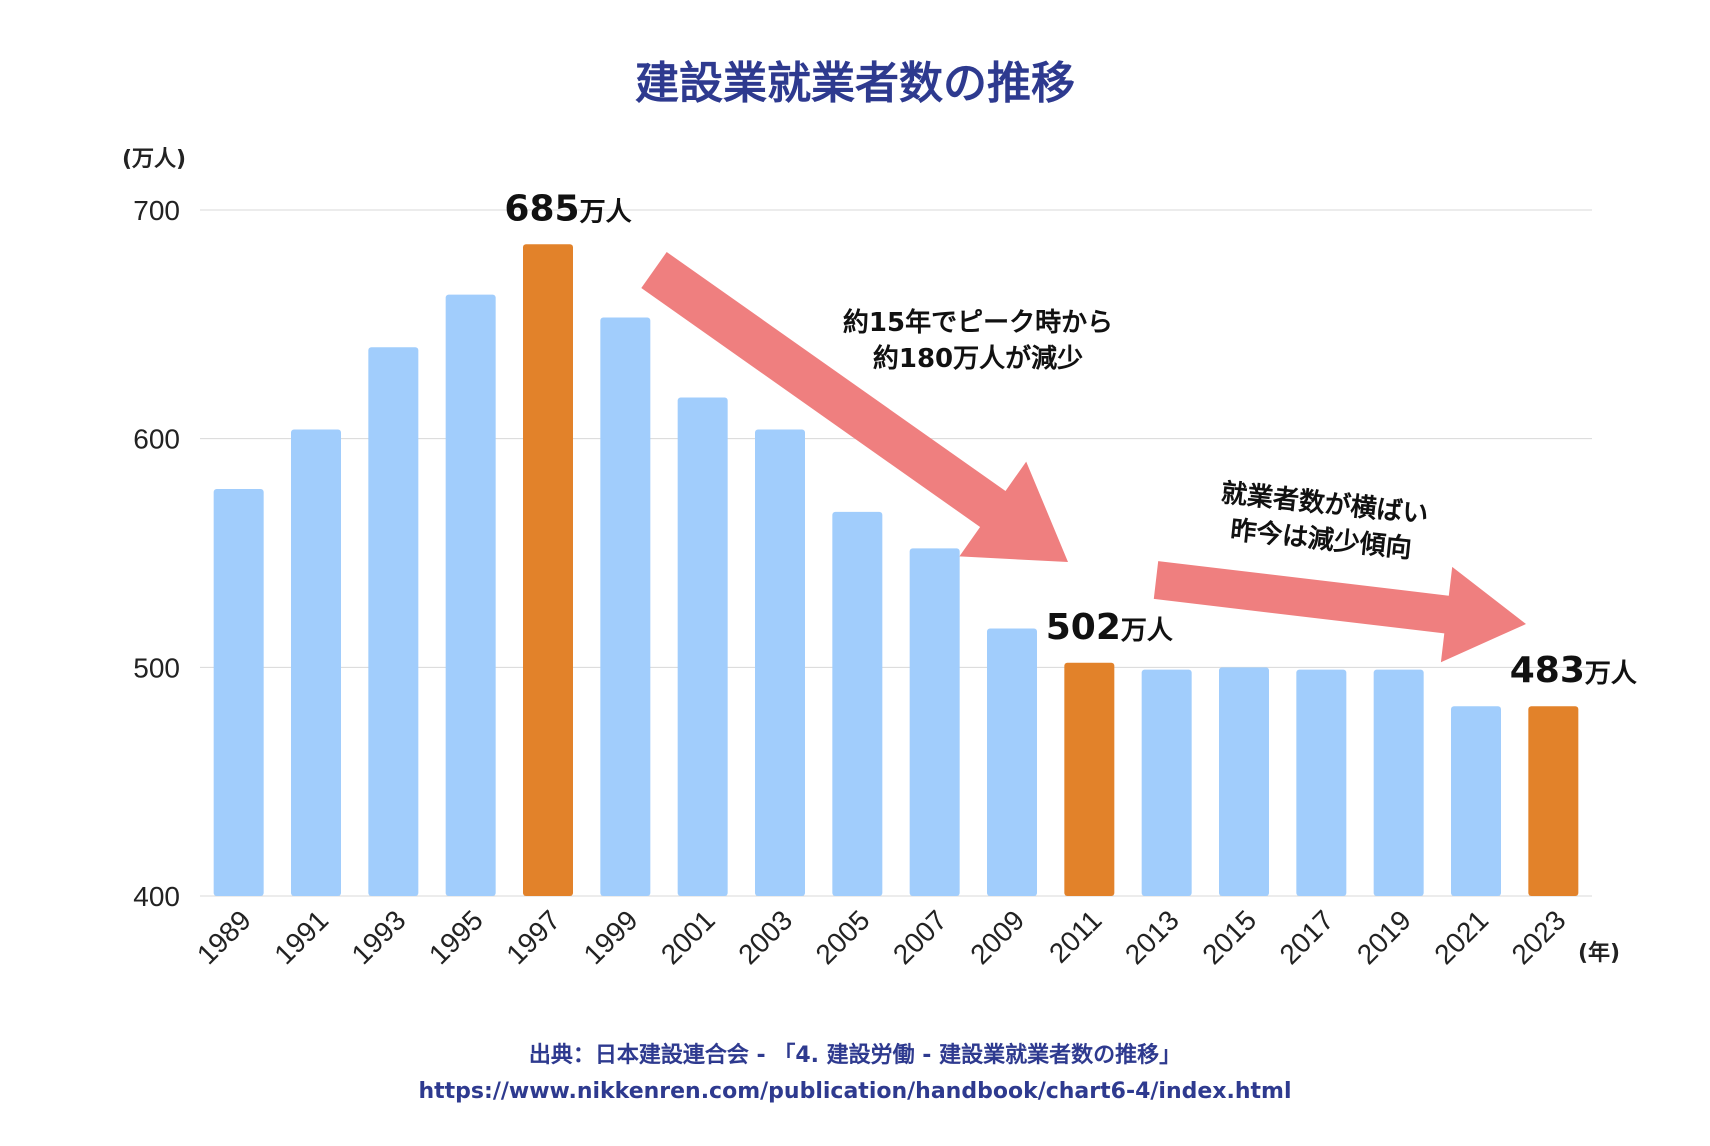 The image size is (1710, 1146). I want to click on bar-2013, so click(1166, 782).